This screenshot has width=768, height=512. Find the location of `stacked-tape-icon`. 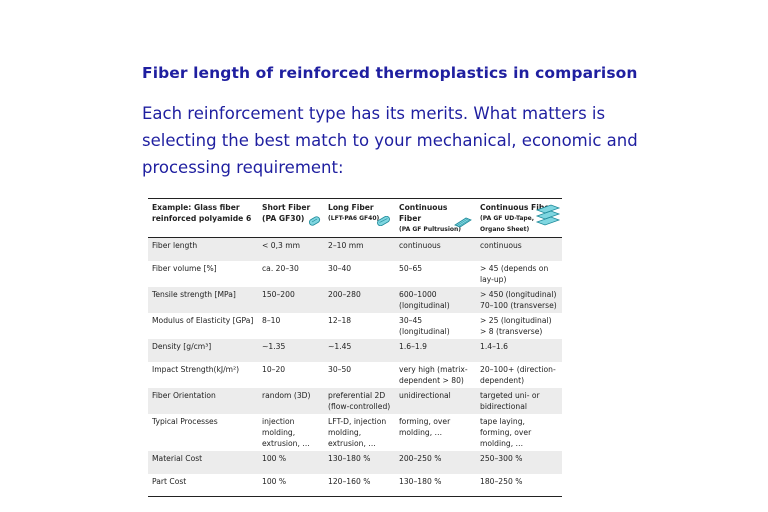

stacked-tape-icon is located at coordinates (548, 215).